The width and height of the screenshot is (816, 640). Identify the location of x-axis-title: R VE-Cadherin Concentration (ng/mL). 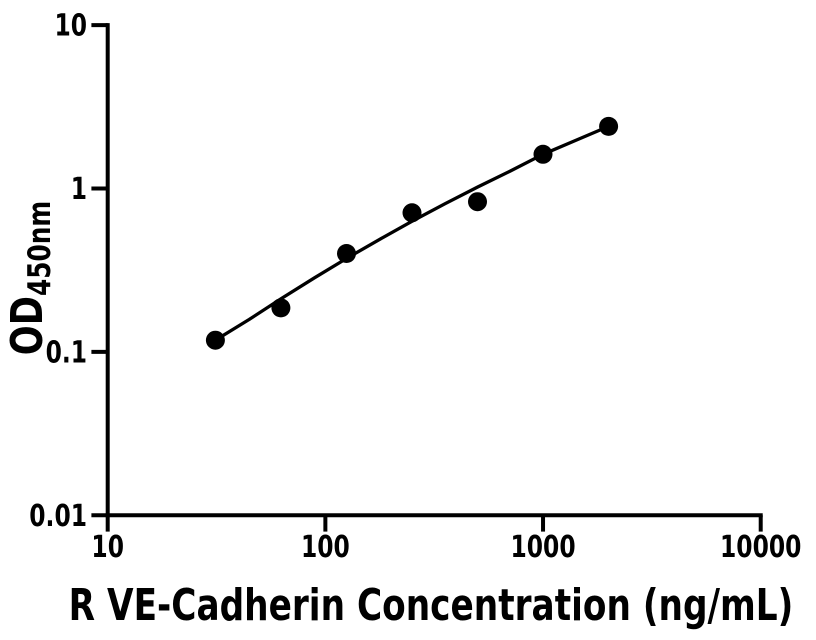
(431, 605).